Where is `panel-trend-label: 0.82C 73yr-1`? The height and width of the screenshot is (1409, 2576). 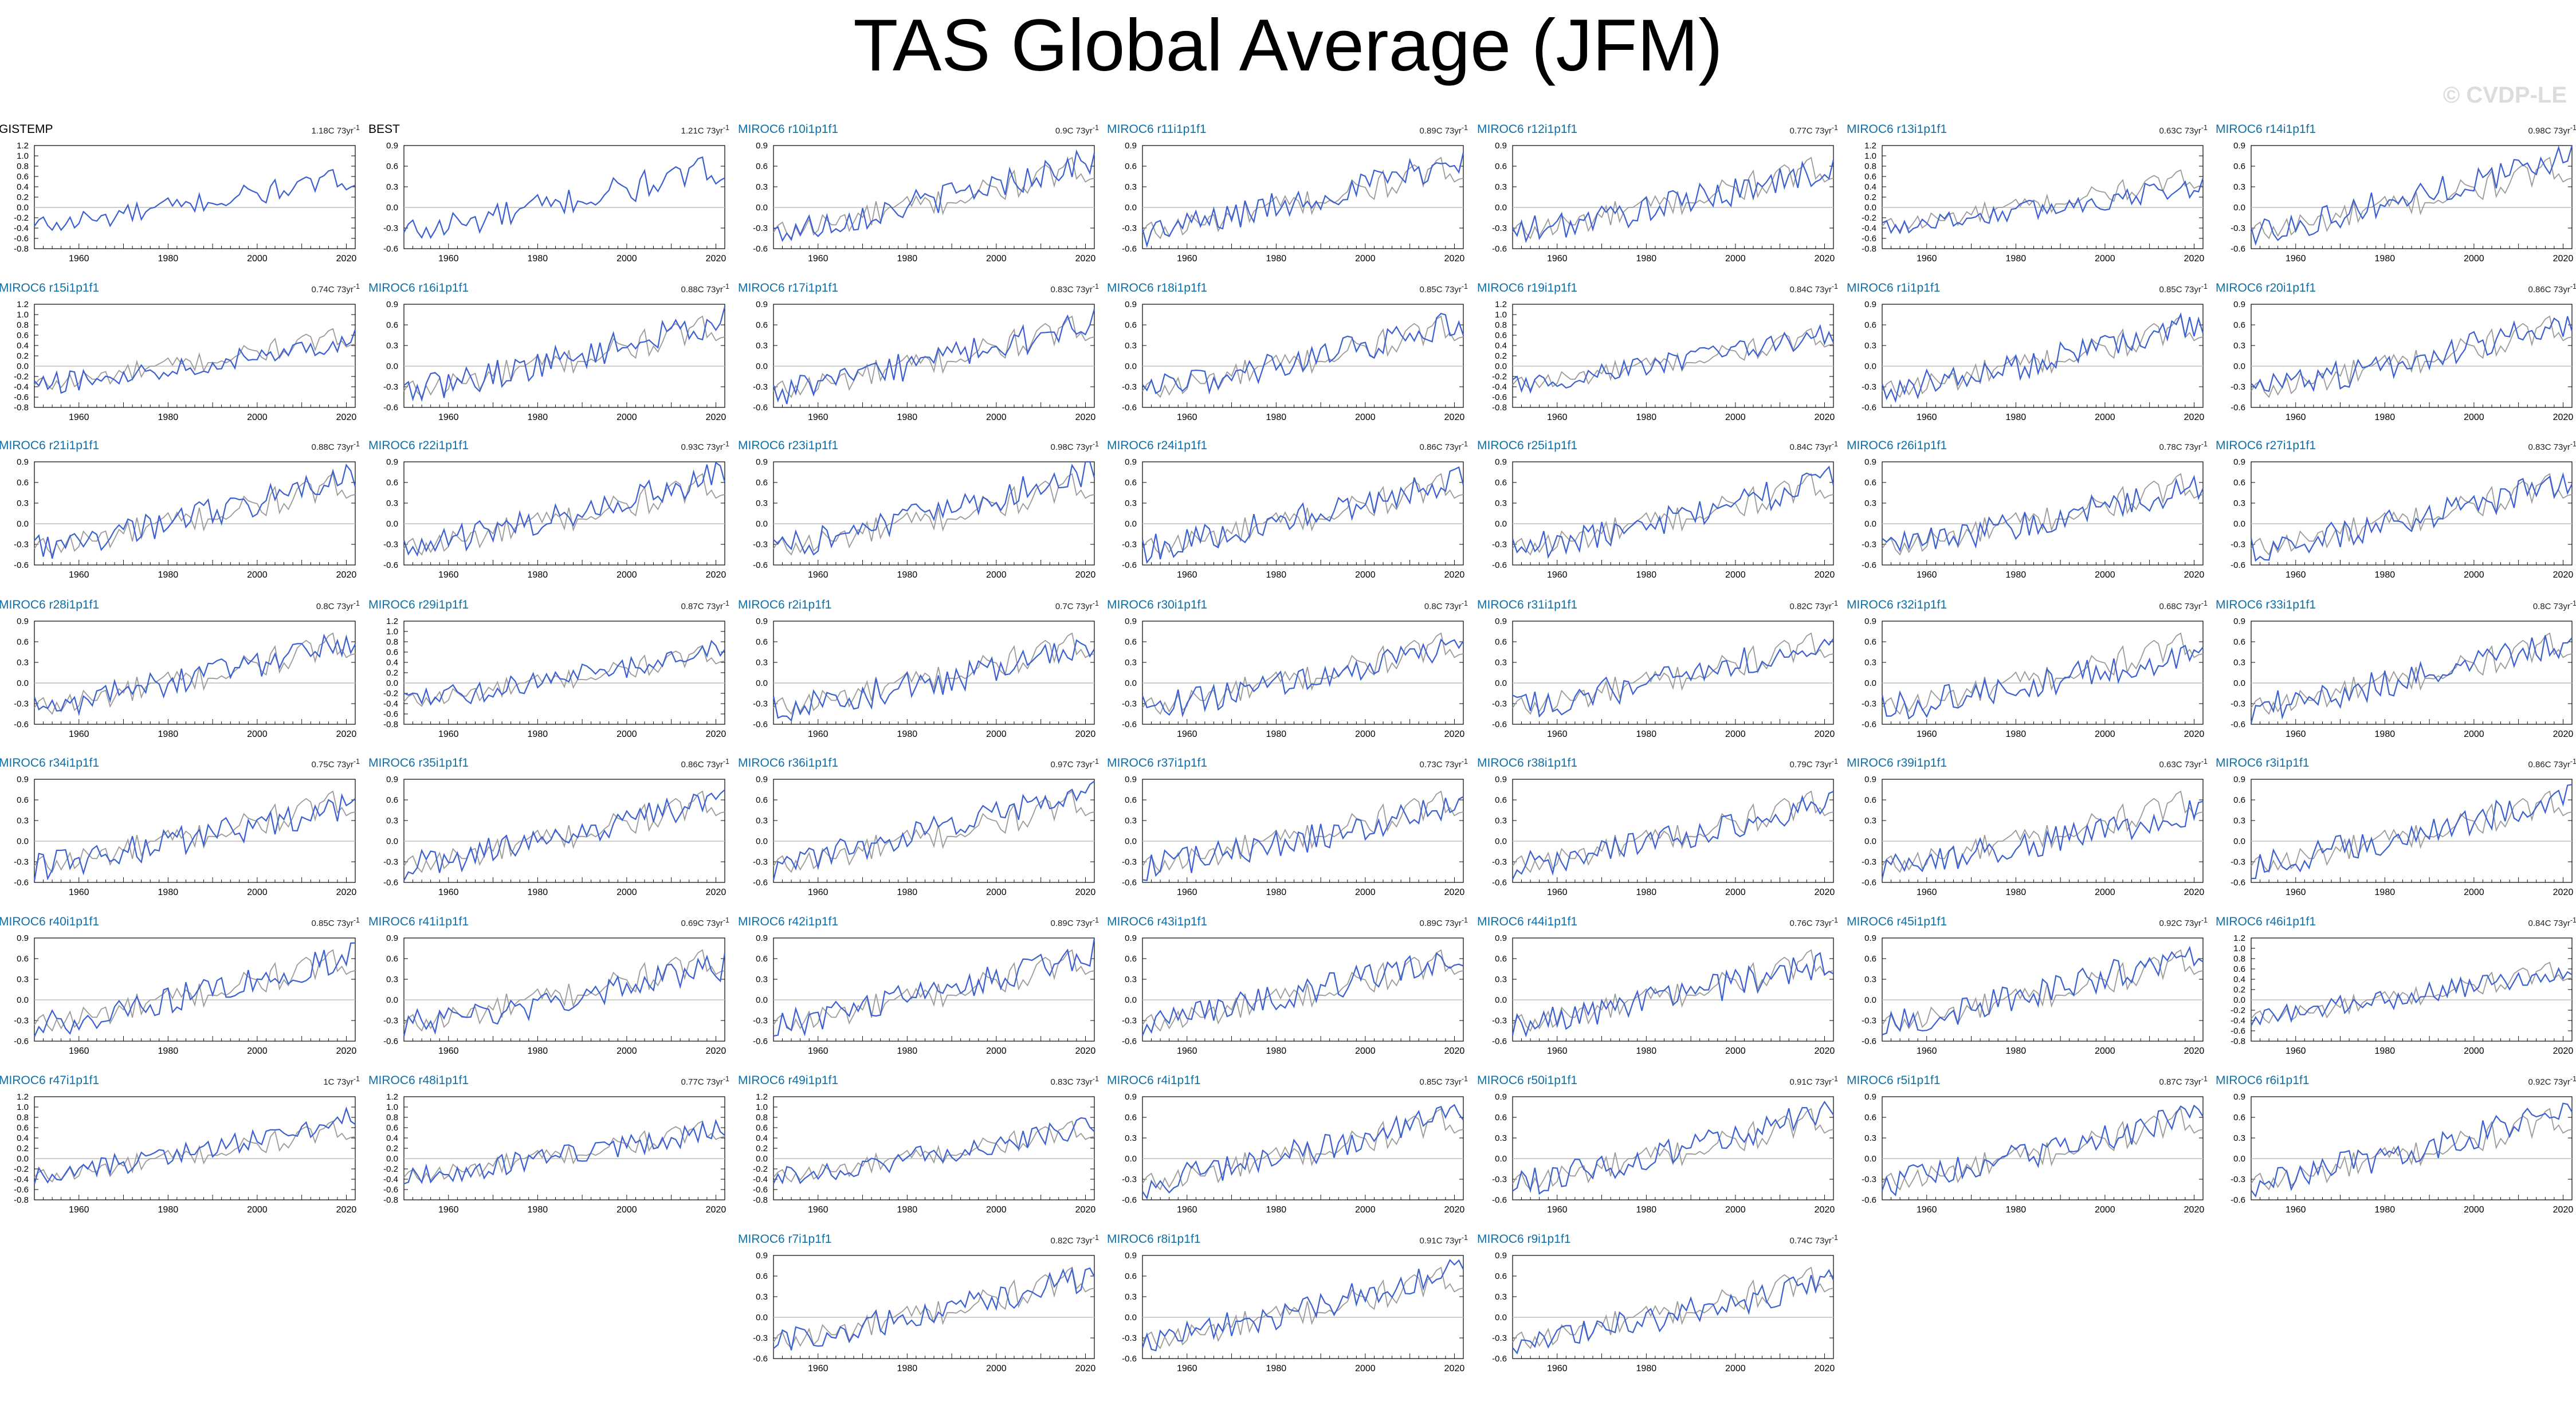
panel-trend-label: 0.82C 73yr-1 is located at coordinates (1814, 605).